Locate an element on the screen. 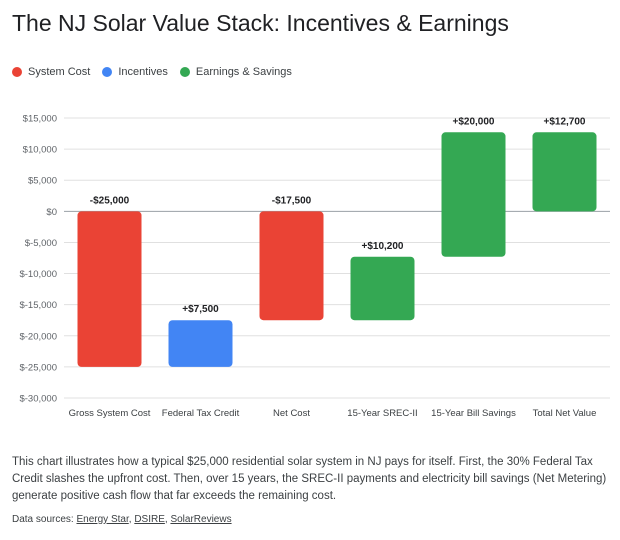 The height and width of the screenshot is (540, 620). data-label: -$25,000 is located at coordinates (110, 200).